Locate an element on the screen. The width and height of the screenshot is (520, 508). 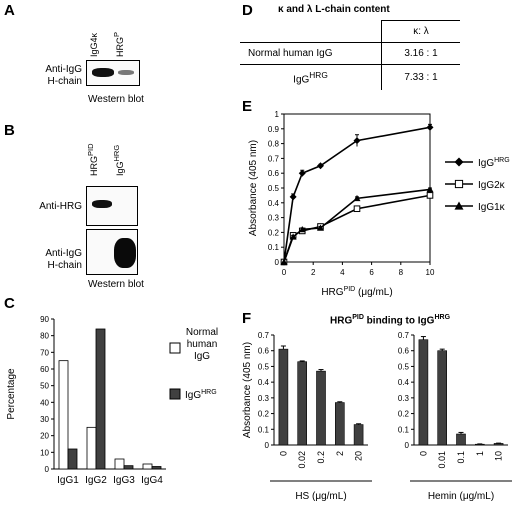
y-tick-label: 0.5 is located at coordinates (274, 188).